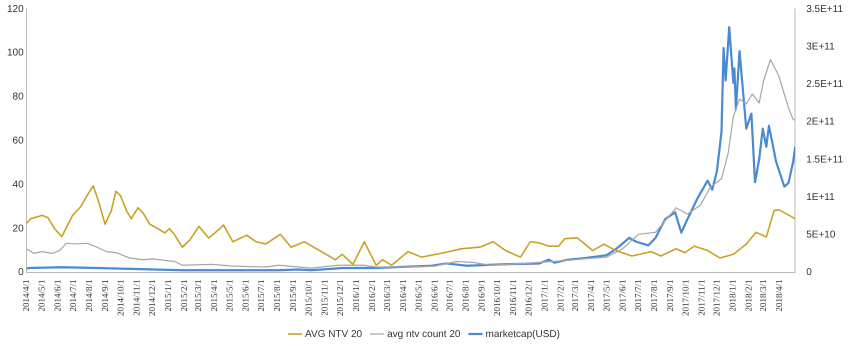 The image size is (850, 349). Describe the element at coordinates (449, 296) in the screenshot. I see `x-tick-label: 2016/7/1` at that location.